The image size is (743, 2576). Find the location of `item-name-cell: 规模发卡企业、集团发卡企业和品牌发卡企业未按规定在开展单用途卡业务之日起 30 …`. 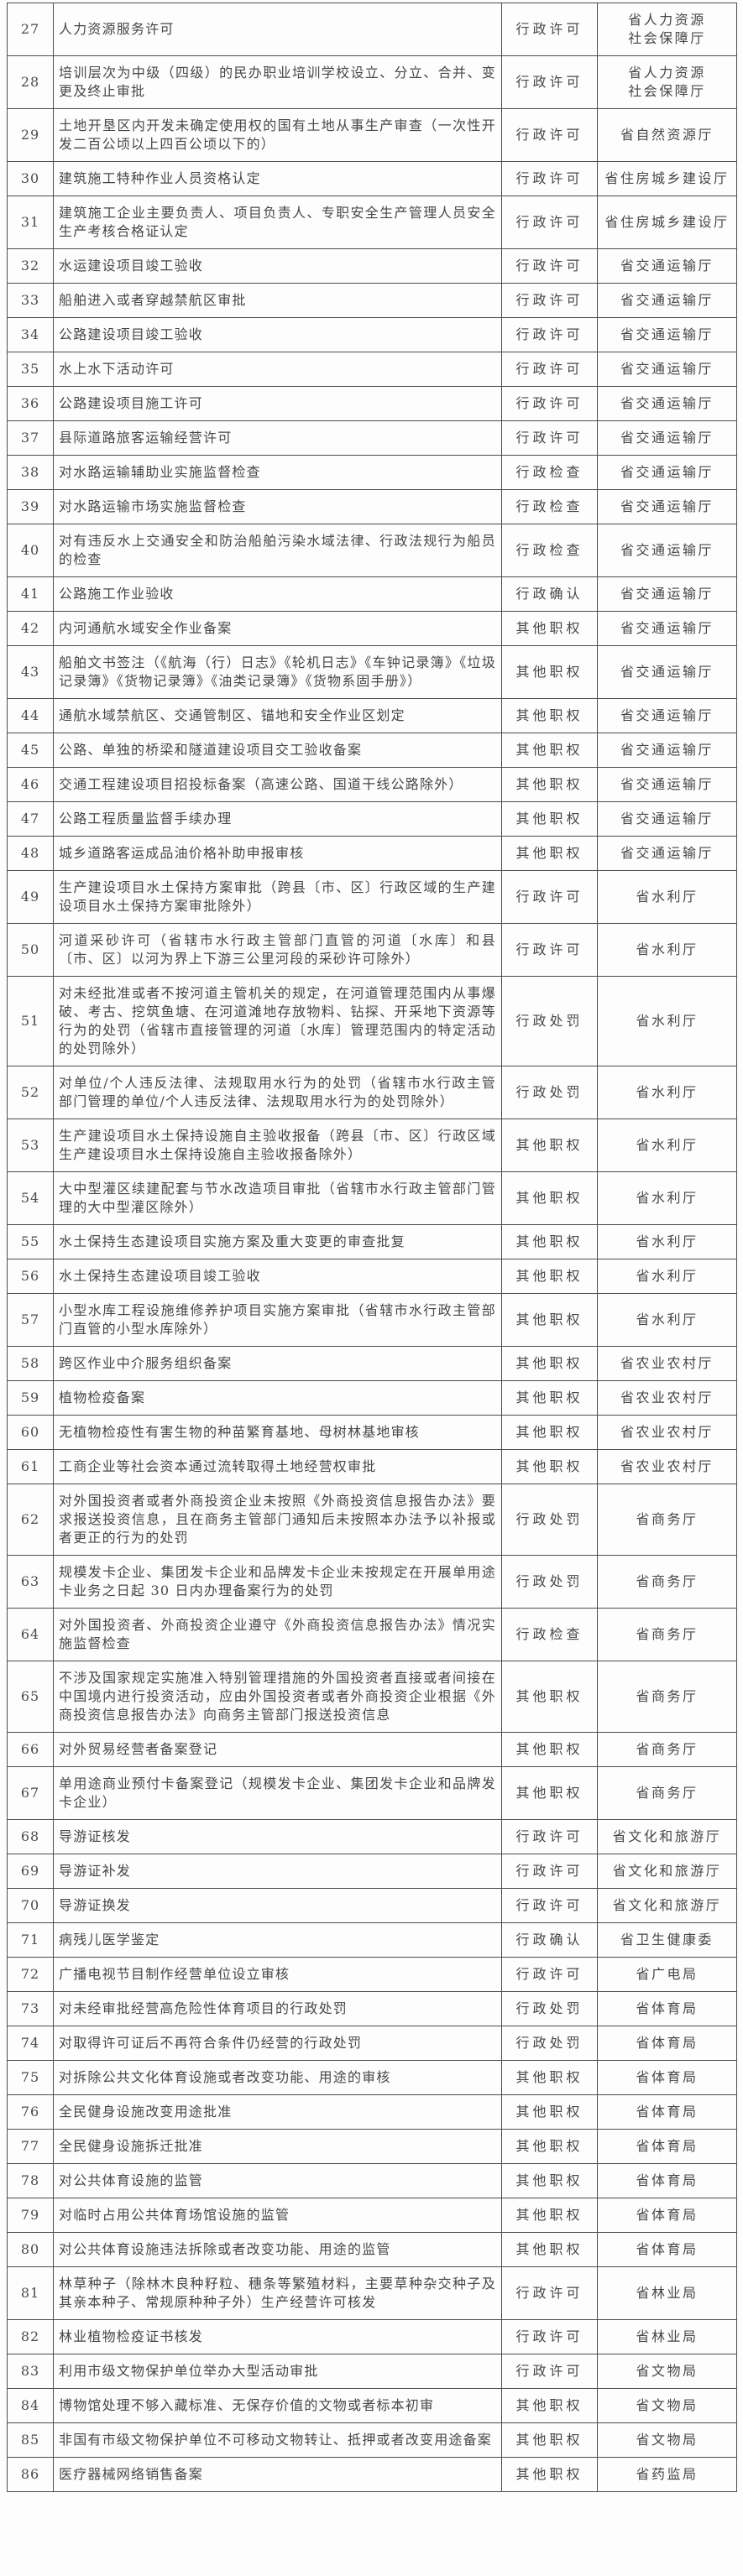

item-name-cell: 规模发卡企业、集团发卡企业和品牌发卡企业未按规定在开展单用途卡业务之日起 30 … is located at coordinates (277, 1582).